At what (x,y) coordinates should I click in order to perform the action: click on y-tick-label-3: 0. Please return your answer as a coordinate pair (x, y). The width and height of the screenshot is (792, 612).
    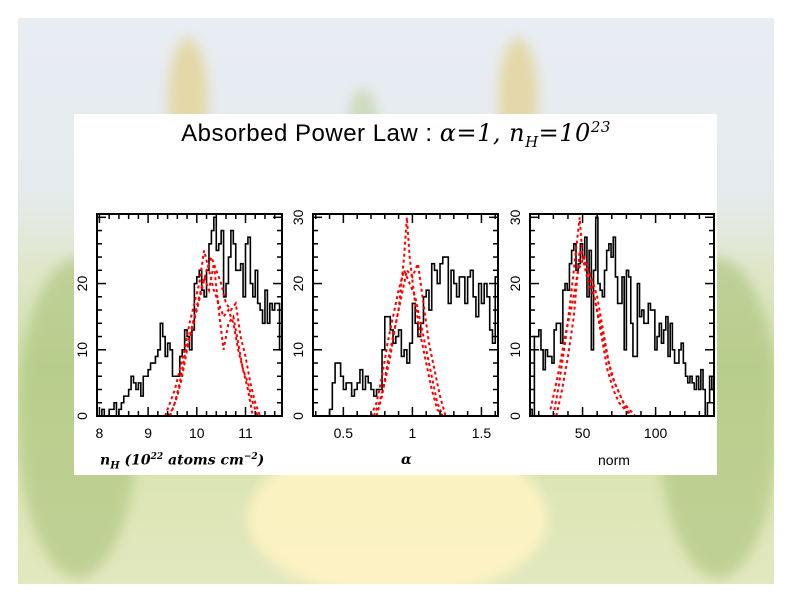
    Looking at the image, I should click on (515, 416).